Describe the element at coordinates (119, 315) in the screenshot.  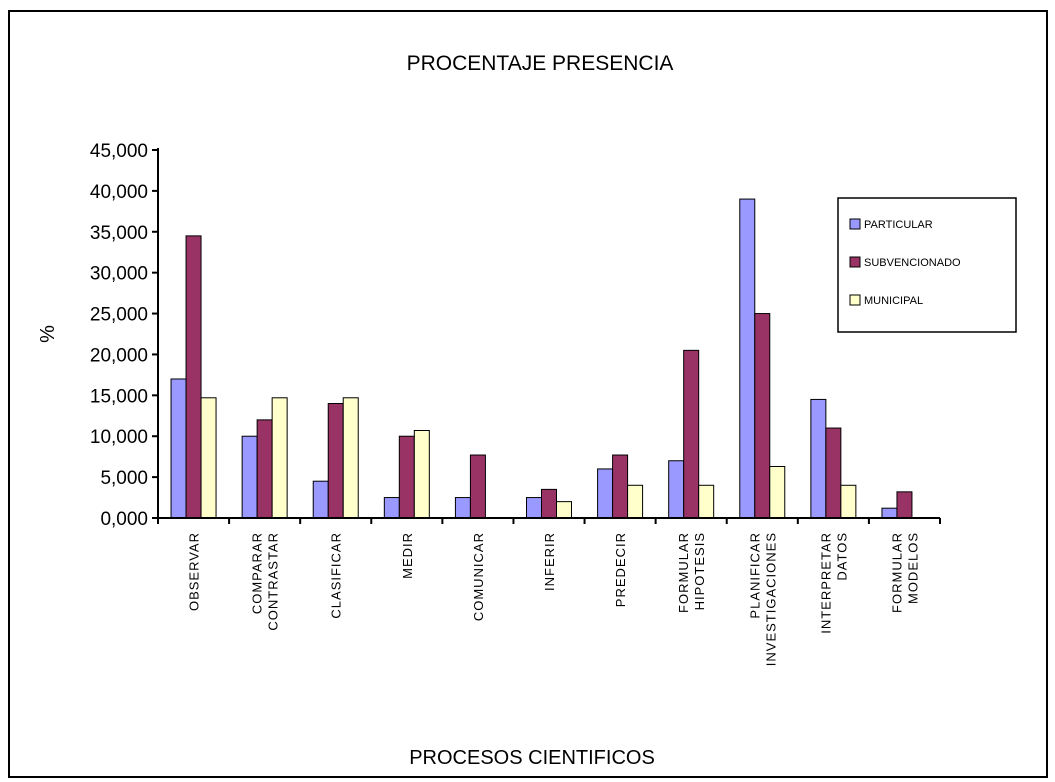
I see `y-tick-label: 25,000` at that location.